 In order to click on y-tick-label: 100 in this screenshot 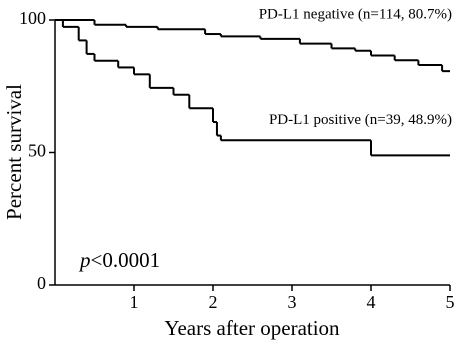, I will do `click(32, 18)`.